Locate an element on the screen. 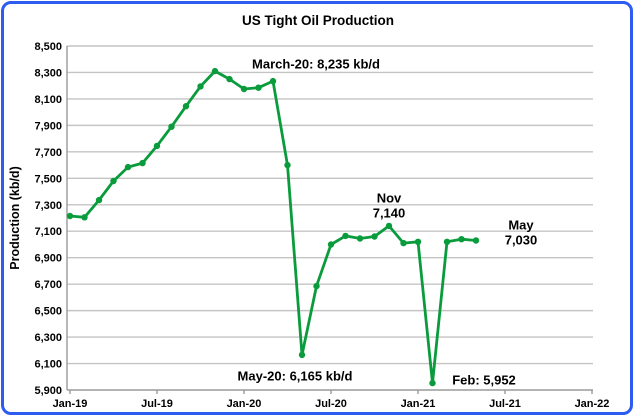  x-tick-label: Jul-20 is located at coordinates (331, 404).